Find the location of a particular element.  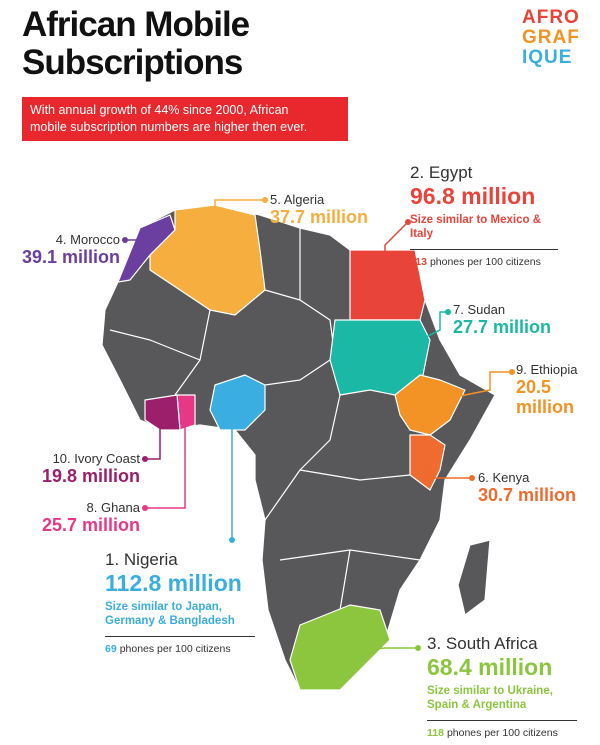

country-label: 3. South Africa is located at coordinates (482, 643).